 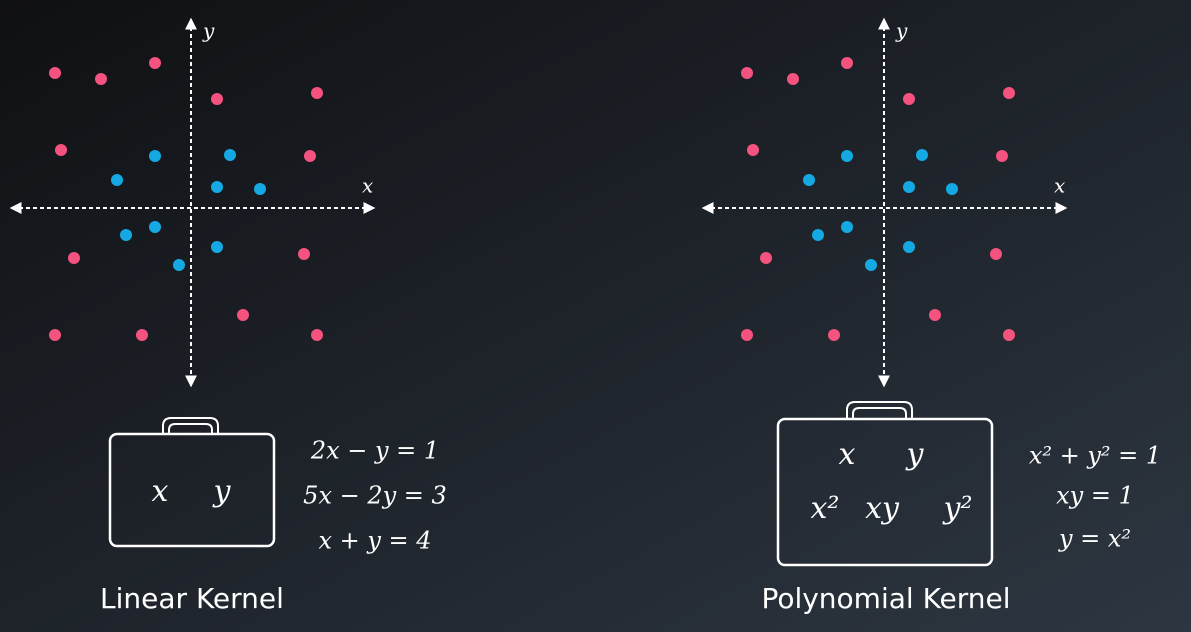 I want to click on equation: 5x − 2y = 3, so click(x=375, y=496).